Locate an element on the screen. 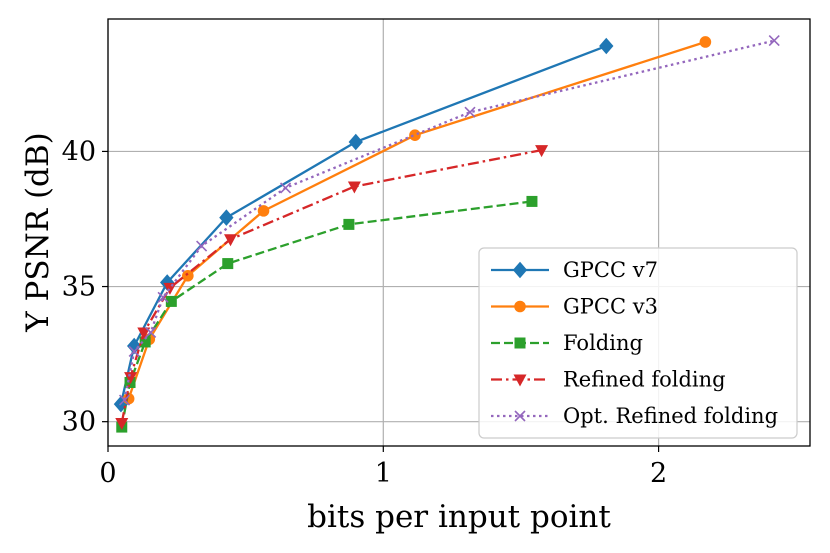 The height and width of the screenshot is (553, 830). legend-marker-stroke is located at coordinates (520, 416).